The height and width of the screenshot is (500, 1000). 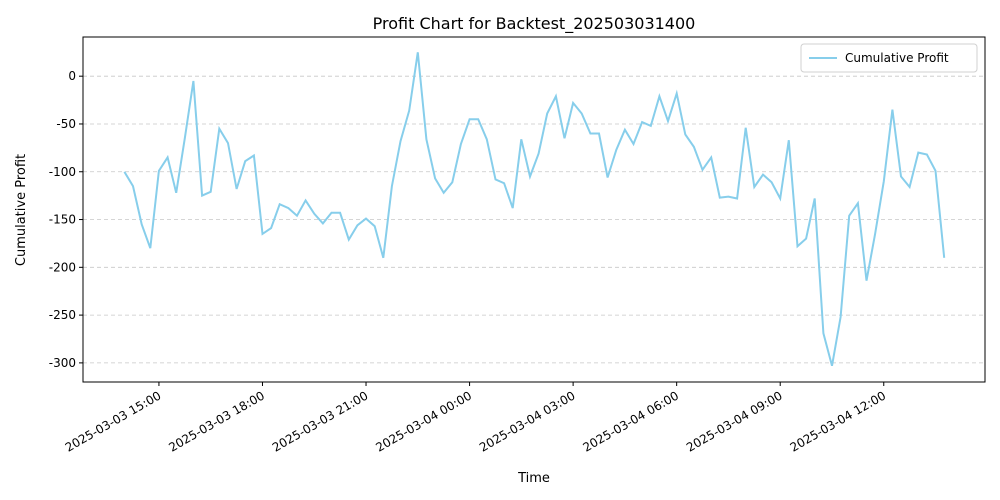 What do you see at coordinates (62, 172) in the screenshot?
I see `y-tick-label: -100` at bounding box center [62, 172].